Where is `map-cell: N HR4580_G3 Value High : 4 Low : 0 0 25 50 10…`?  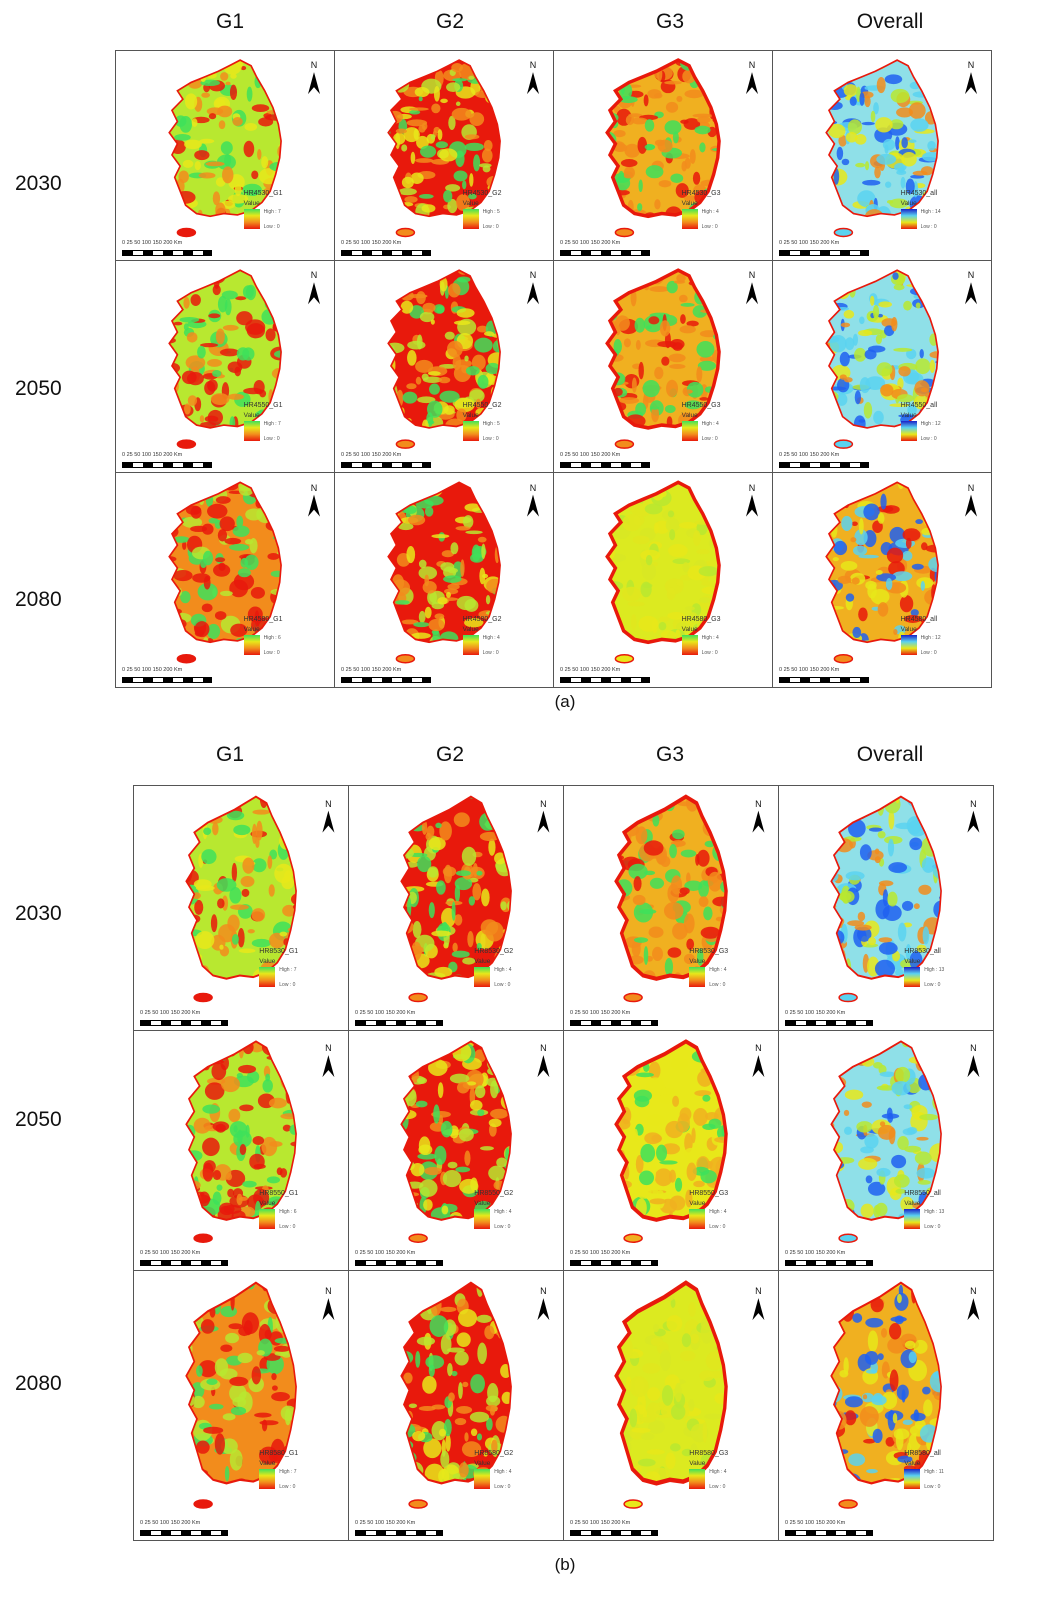
map-cell: N HR4580_G3 Value High : 4 Low : 0 0 25 50 10… is located at coordinates (663, 580).